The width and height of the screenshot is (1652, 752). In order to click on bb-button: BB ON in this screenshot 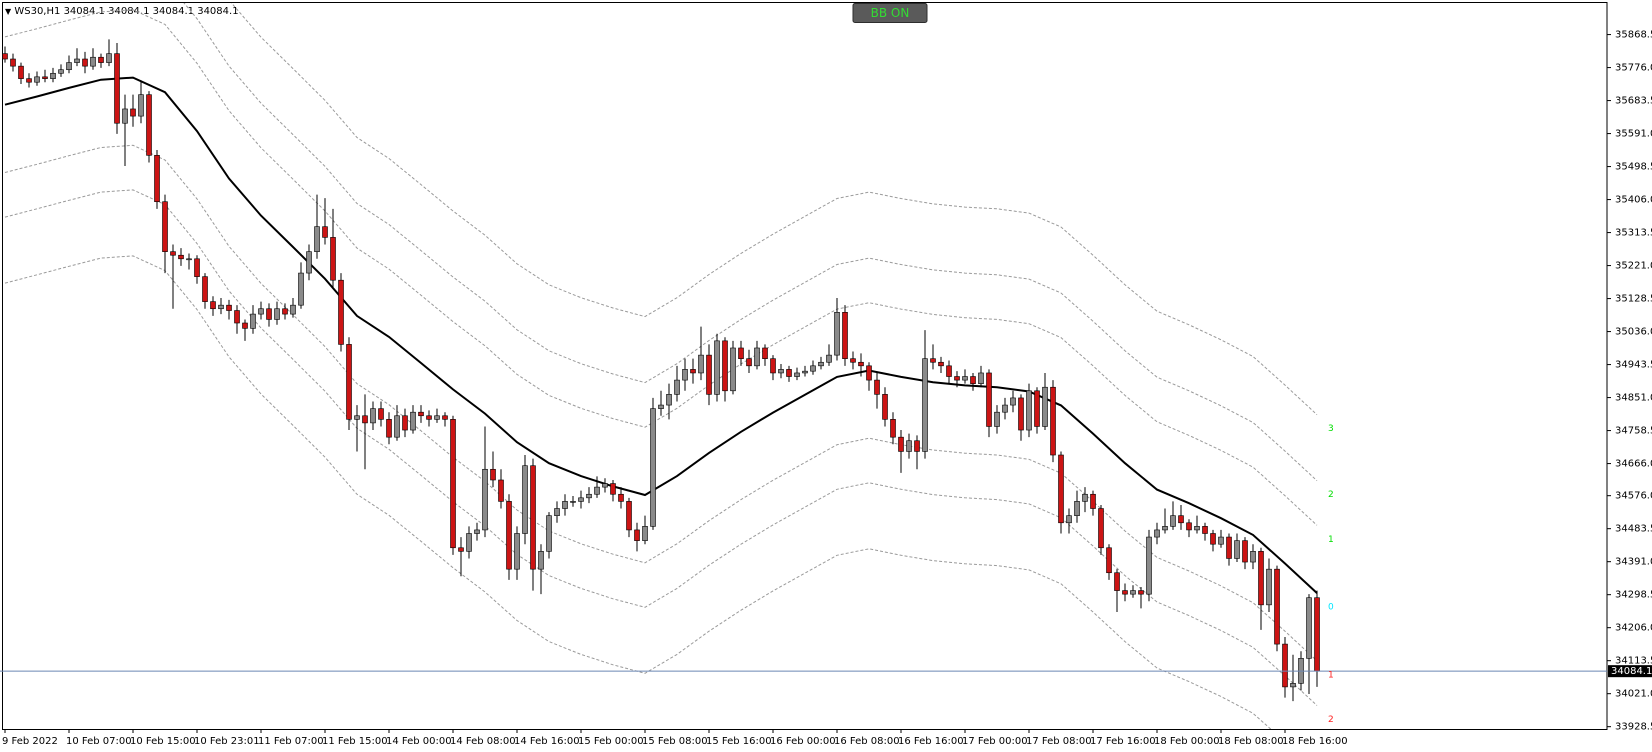, I will do `click(890, 13)`.